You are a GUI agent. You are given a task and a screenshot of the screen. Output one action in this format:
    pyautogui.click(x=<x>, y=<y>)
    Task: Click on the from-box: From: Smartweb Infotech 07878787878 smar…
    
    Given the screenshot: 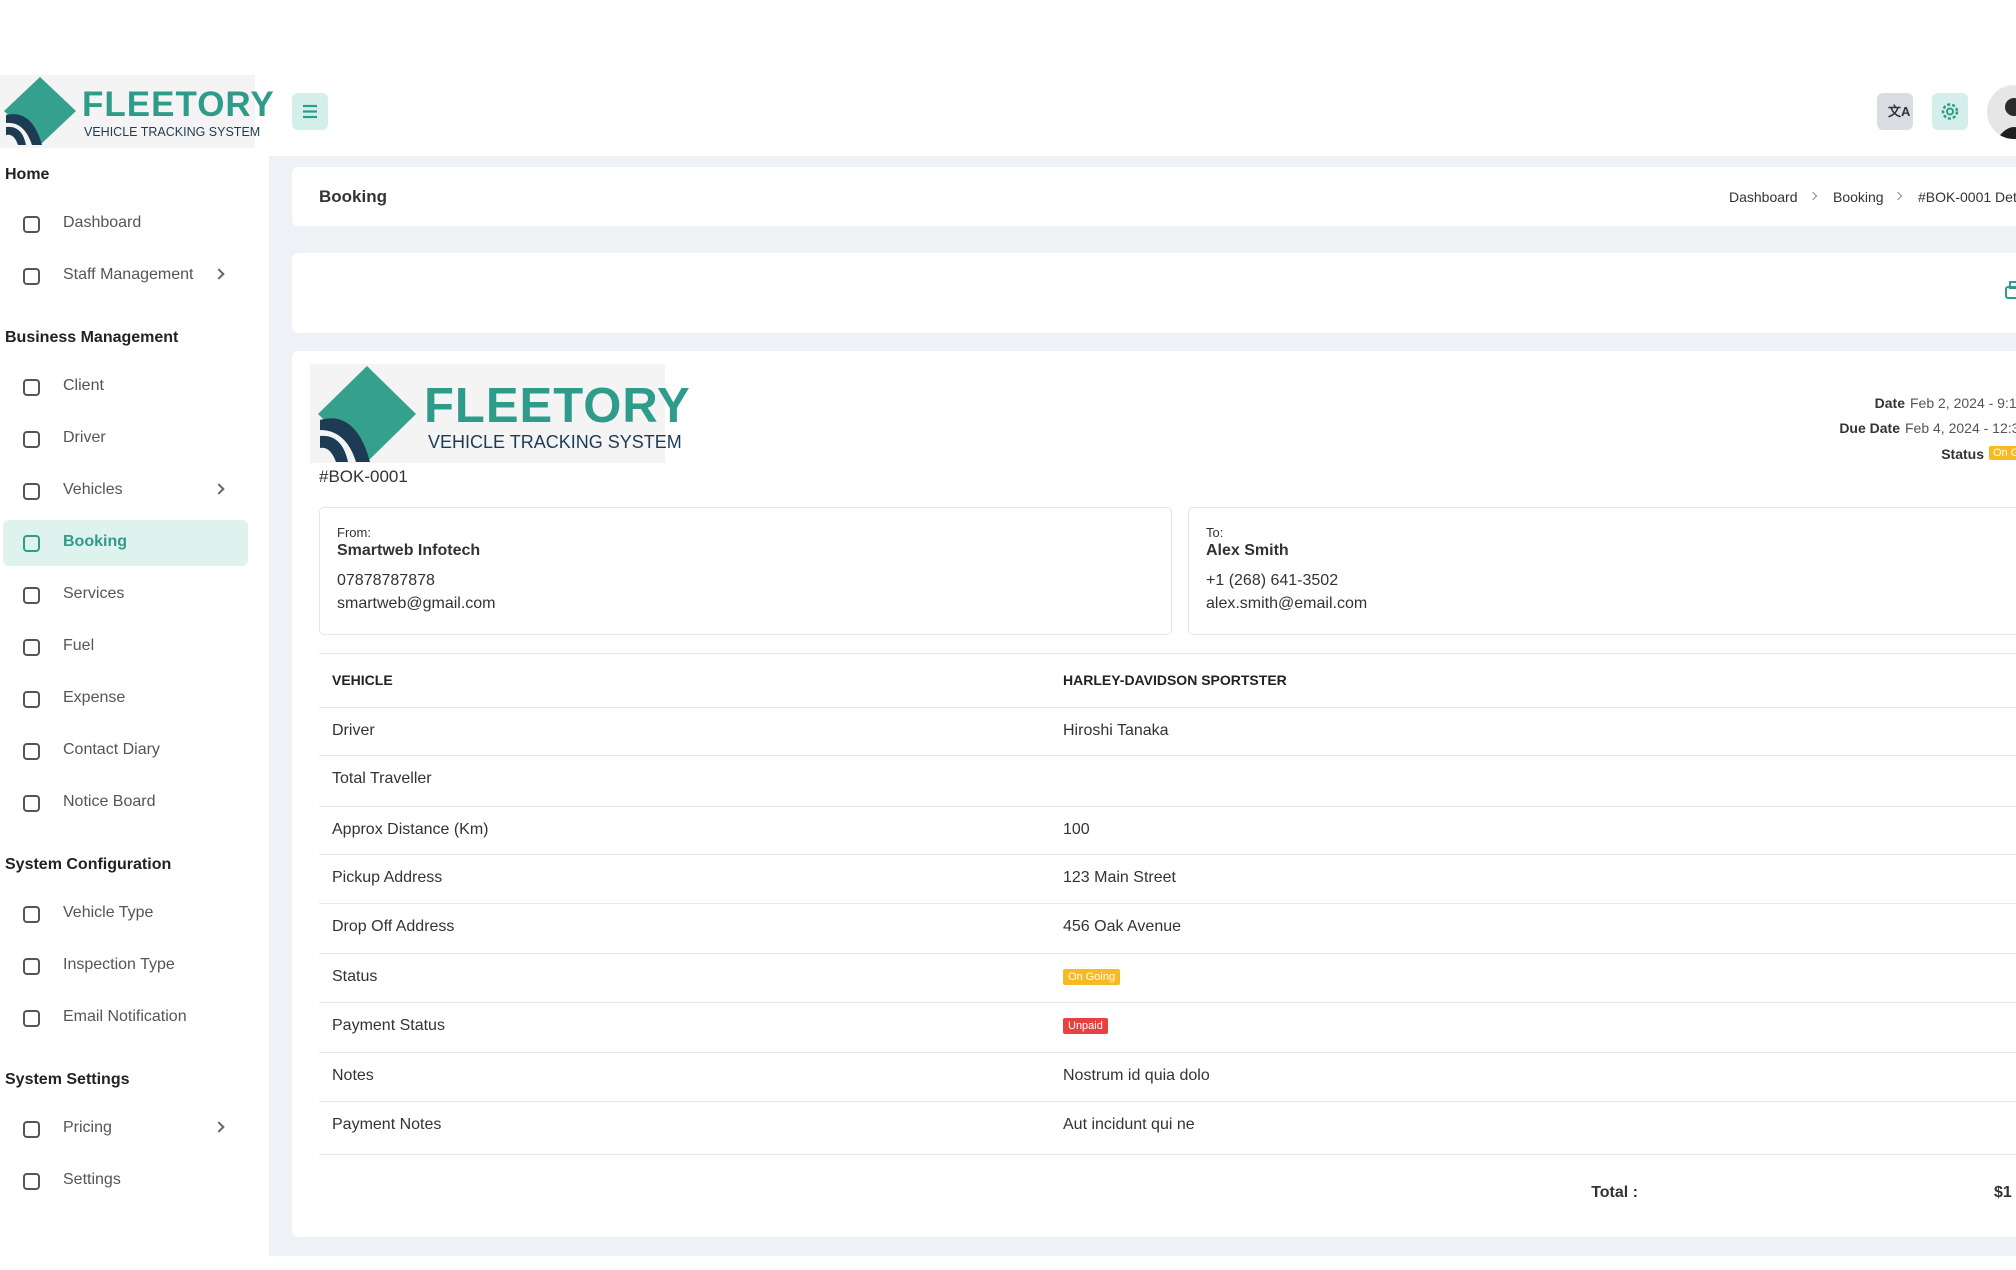 What is the action you would take?
    pyautogui.click(x=745, y=571)
    